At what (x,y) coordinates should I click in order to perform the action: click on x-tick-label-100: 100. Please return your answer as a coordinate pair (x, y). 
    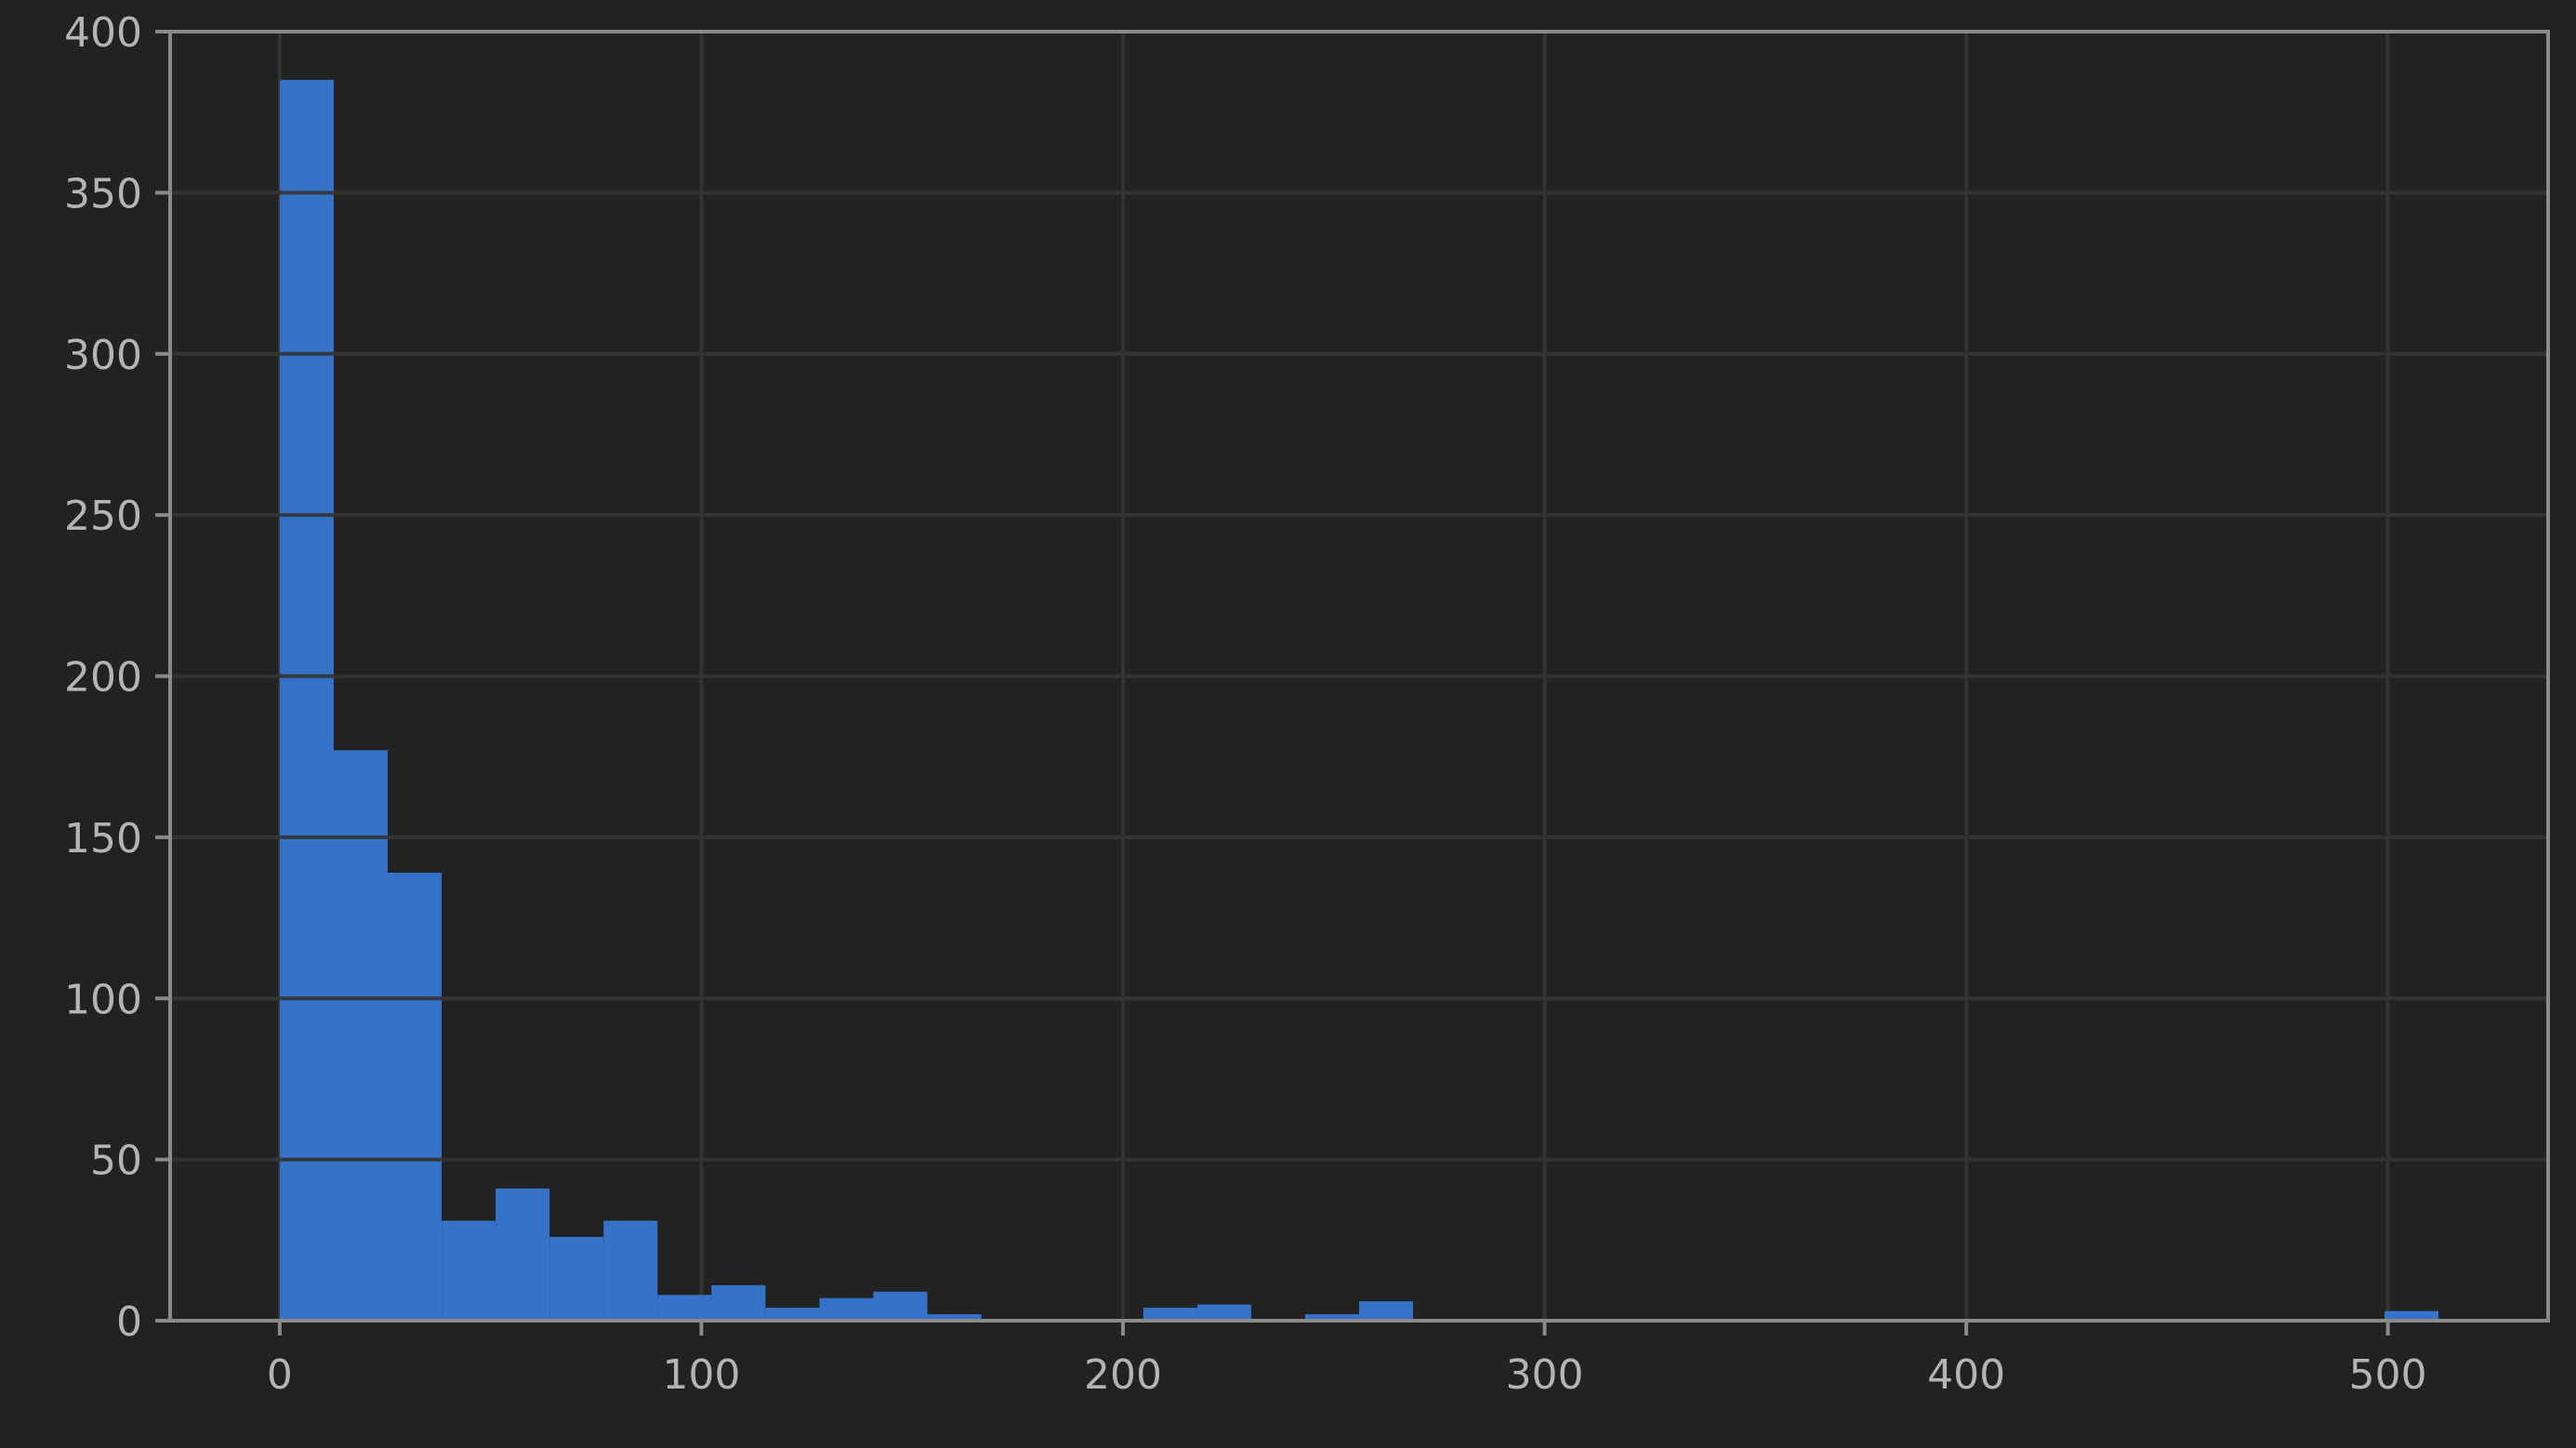
    Looking at the image, I should click on (701, 1375).